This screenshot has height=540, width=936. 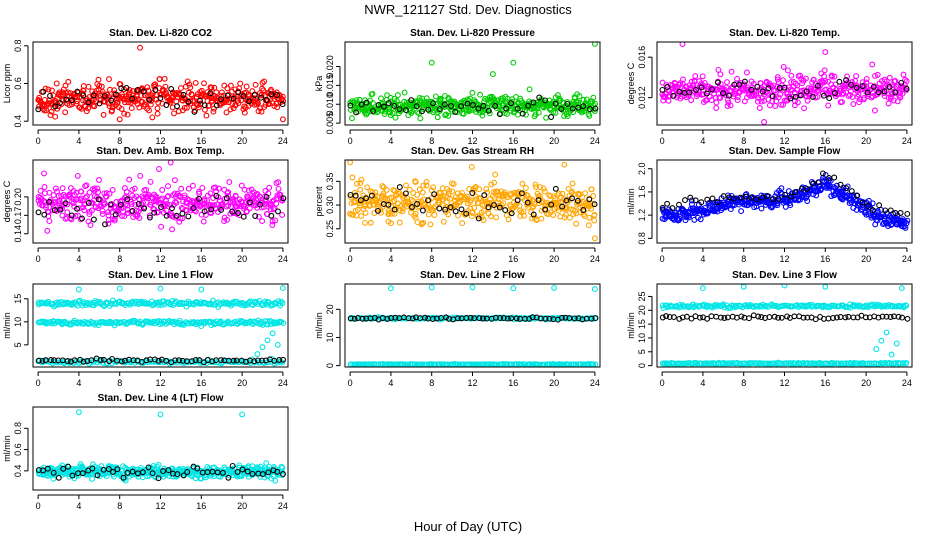 What do you see at coordinates (350, 259) in the screenshot?
I see `x-tick-label: 0` at bounding box center [350, 259].